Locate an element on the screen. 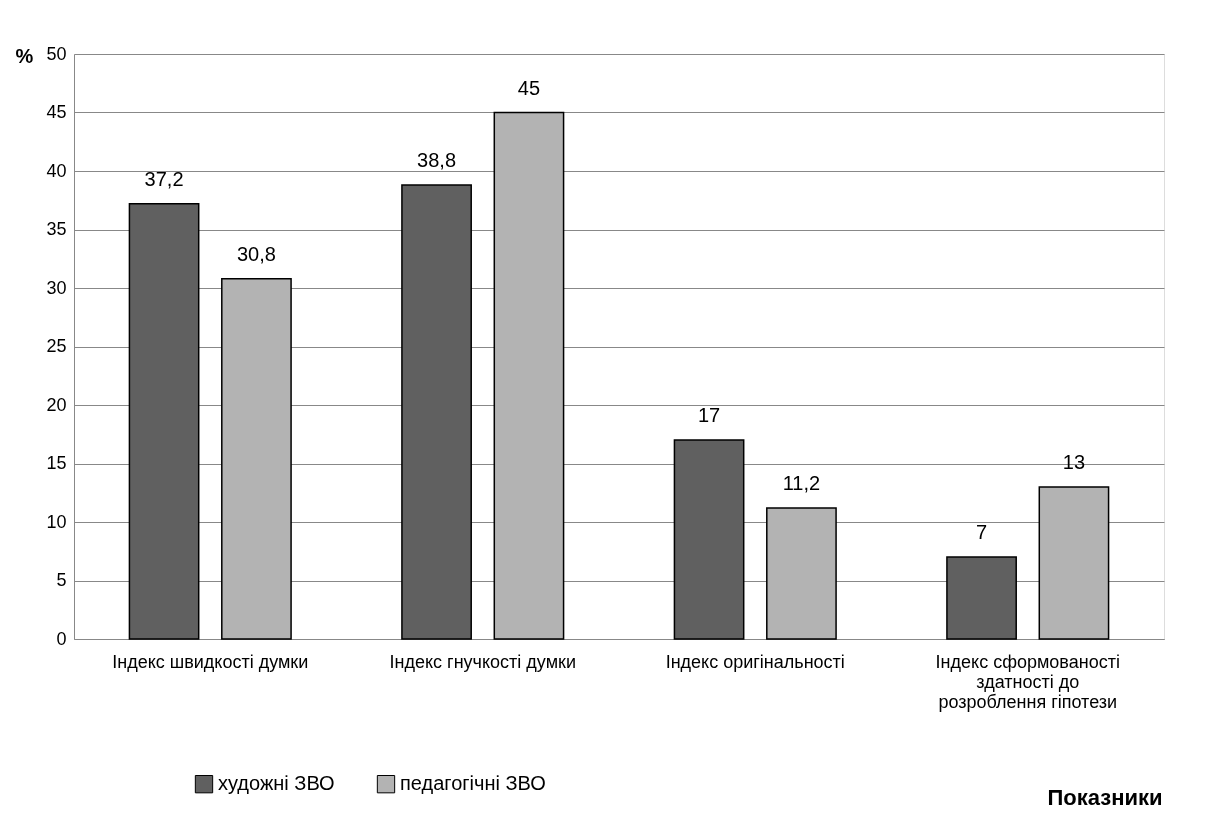  data-label: 30,8 is located at coordinates (256, 253).